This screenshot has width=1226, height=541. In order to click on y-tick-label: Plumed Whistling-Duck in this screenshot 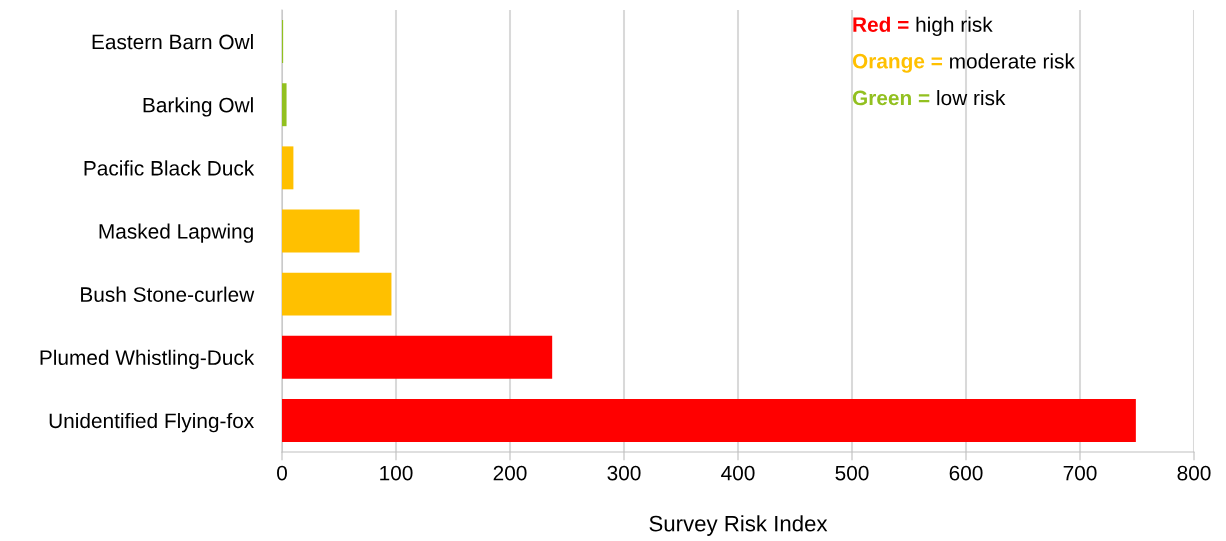, I will do `click(147, 359)`.